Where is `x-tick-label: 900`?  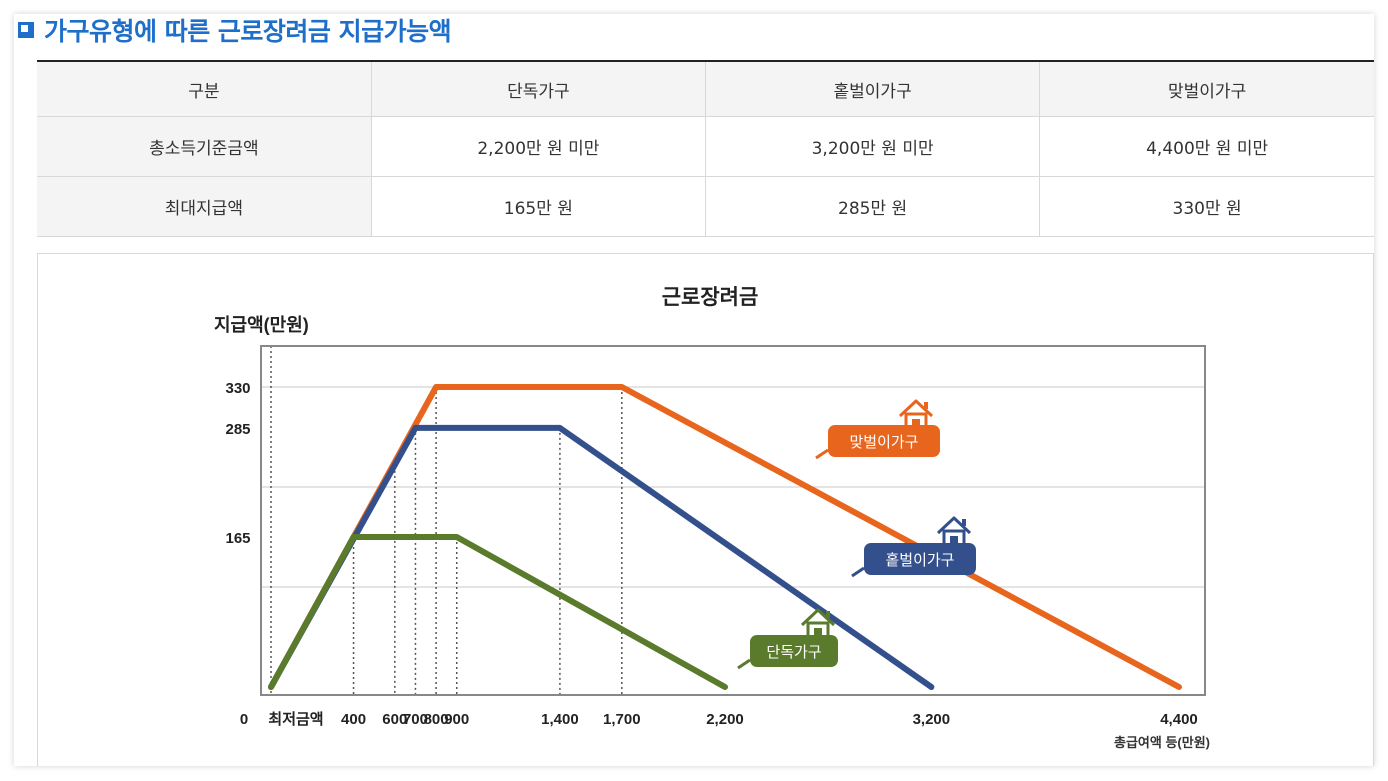
x-tick-label: 900 is located at coordinates (456, 719).